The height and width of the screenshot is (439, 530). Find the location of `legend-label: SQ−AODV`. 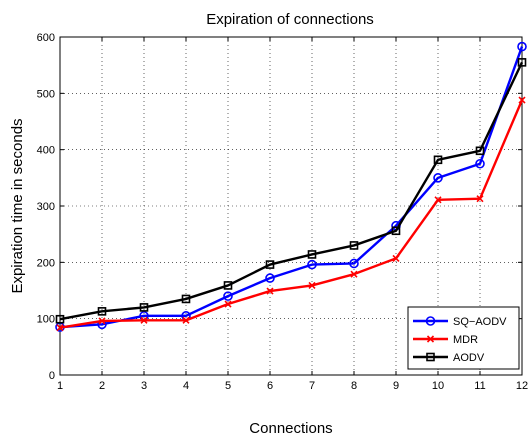

legend-label: SQ−AODV is located at coordinates (480, 322).